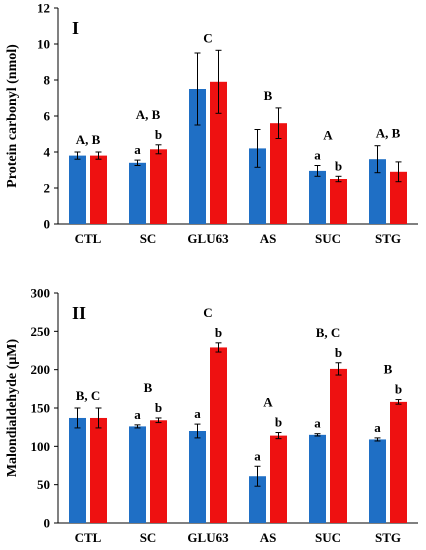 This screenshot has height=550, width=426. What do you see at coordinates (12, 407) in the screenshot?
I see `y-axis-title: Malondialdehyde (µM)` at bounding box center [12, 407].